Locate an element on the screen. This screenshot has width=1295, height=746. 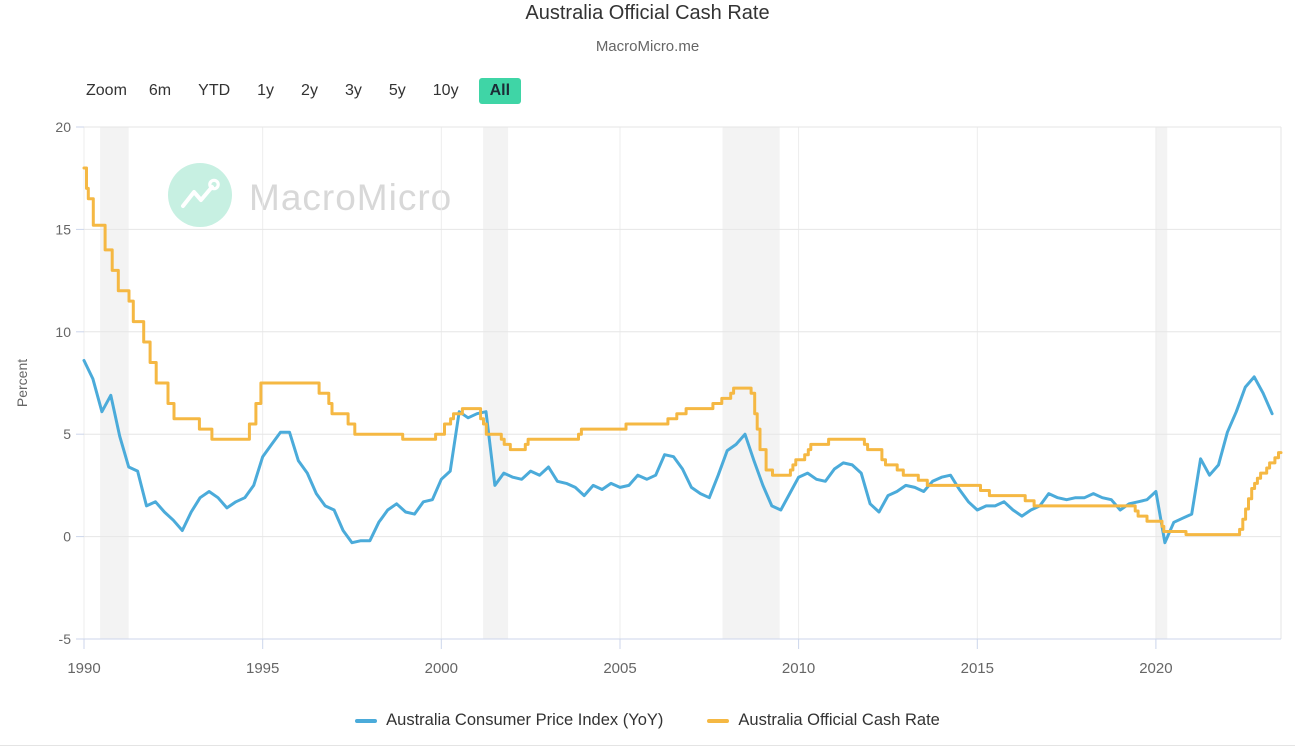
x-axis-labels: 1990 1995 2000 2005 2010 2015 2020 is located at coordinates (619, 668).